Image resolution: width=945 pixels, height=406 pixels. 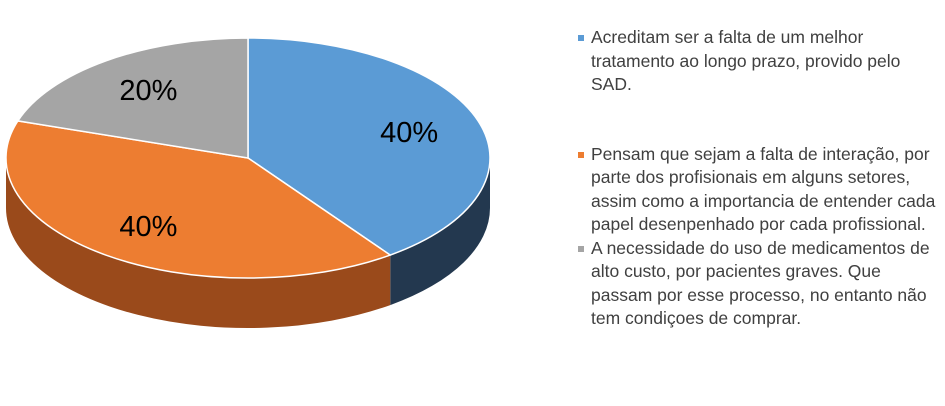 I want to click on data-label-1: 40%, so click(x=409, y=133).